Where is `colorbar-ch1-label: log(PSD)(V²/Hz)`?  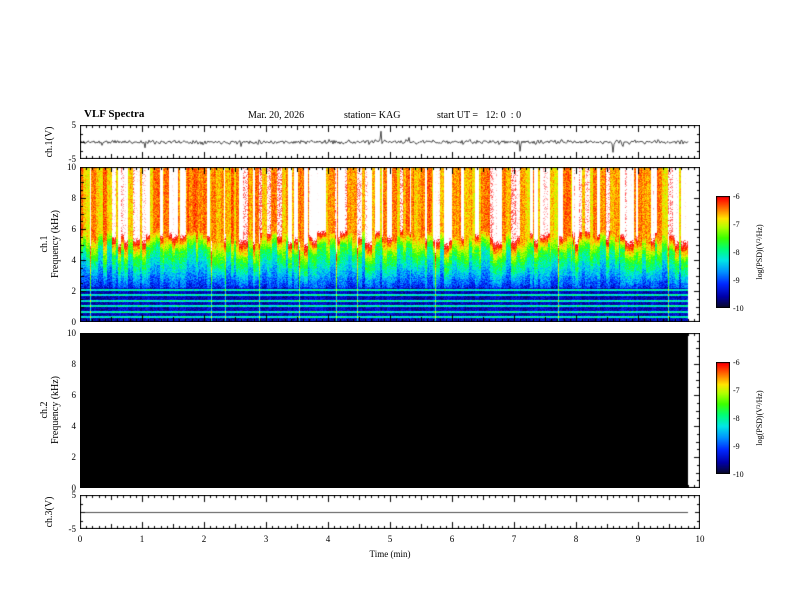
colorbar-ch1-label: log(PSD)(V²/Hz) is located at coordinates (759, 252).